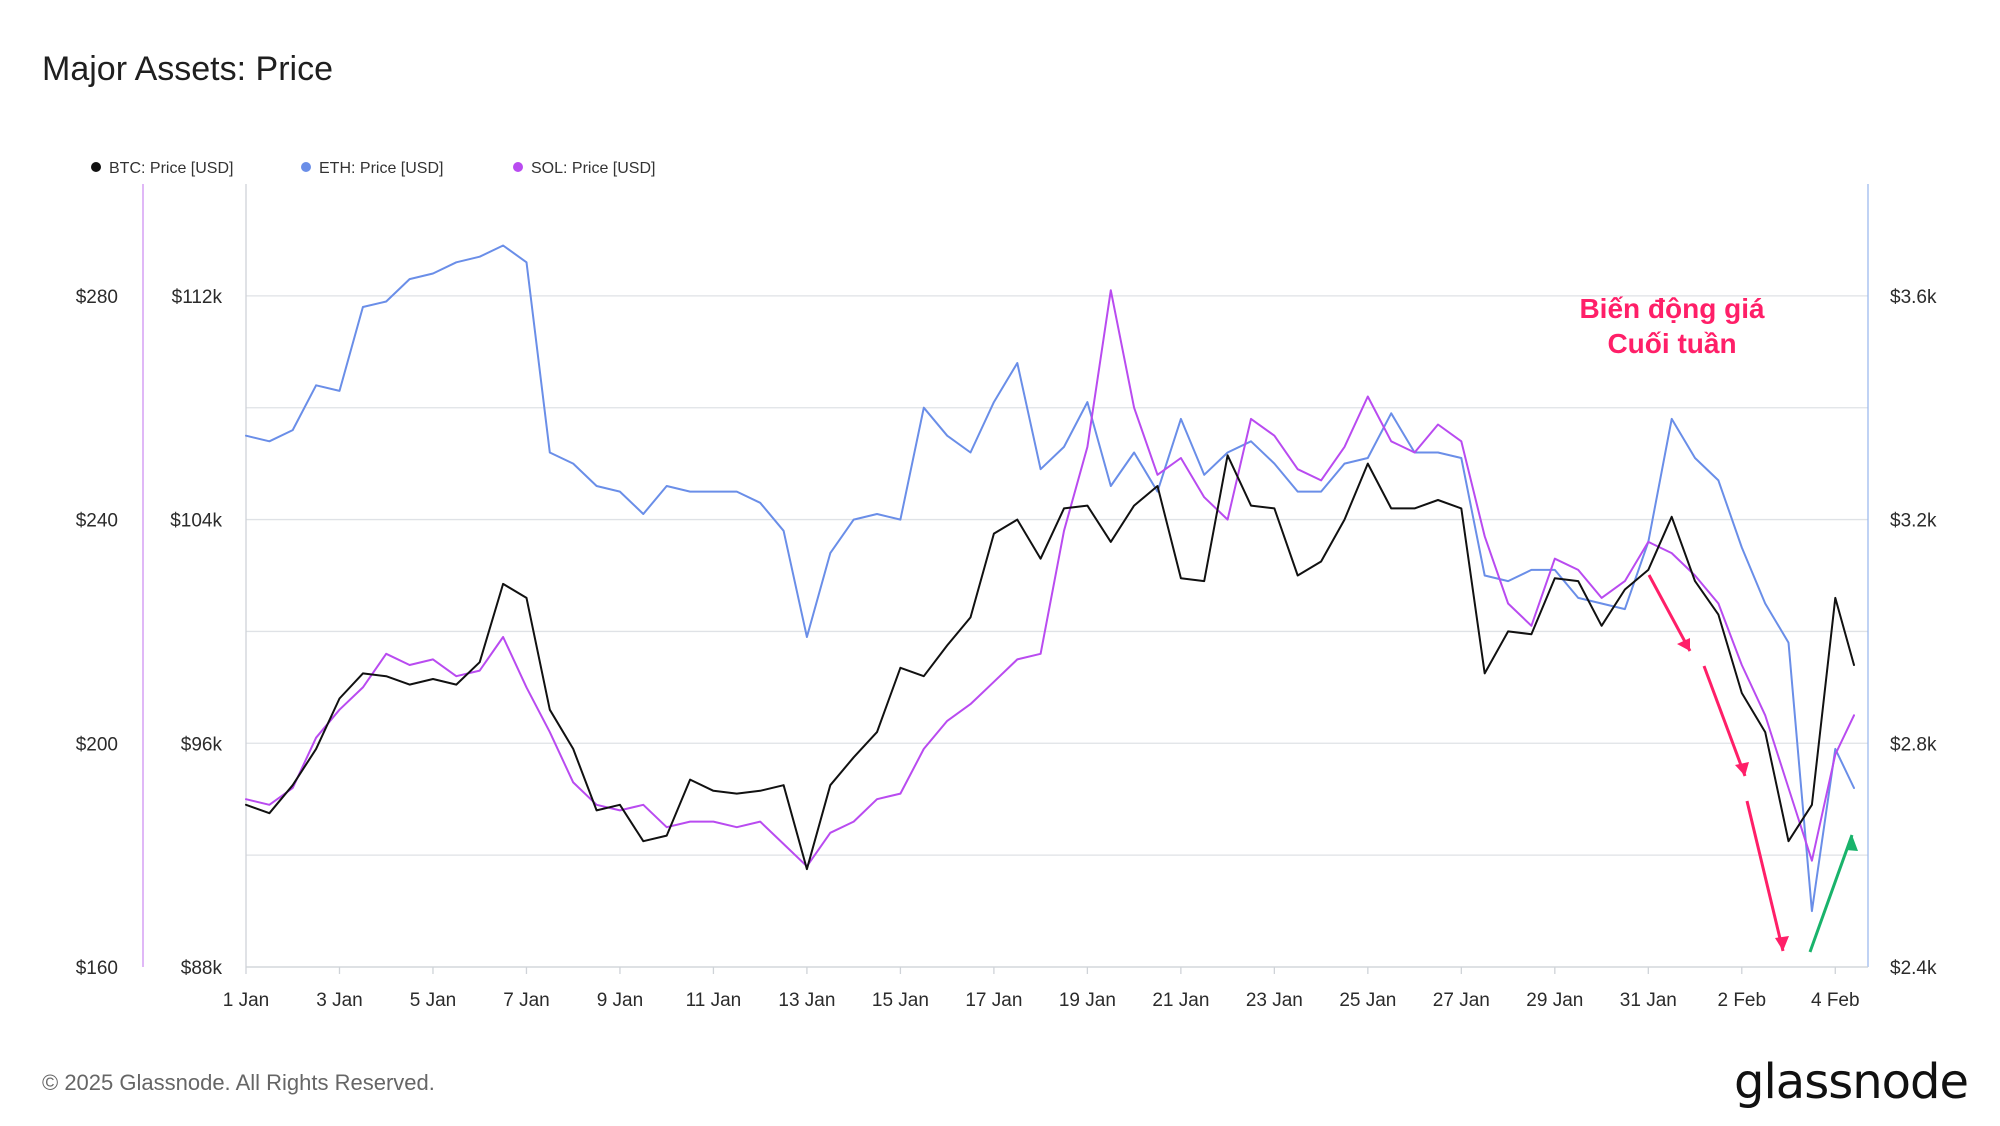 The height and width of the screenshot is (1126, 2000). Describe the element at coordinates (593, 168) in the screenshot. I see `legend-label-sol: SOL: Price [USD]` at that location.